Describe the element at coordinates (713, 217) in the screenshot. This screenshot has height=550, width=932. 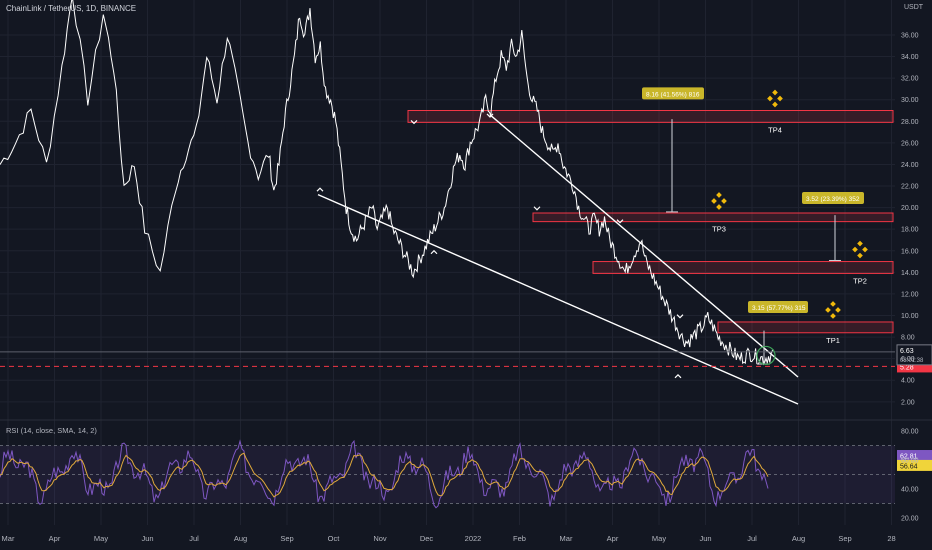
I see `target-zone-tp3` at that location.